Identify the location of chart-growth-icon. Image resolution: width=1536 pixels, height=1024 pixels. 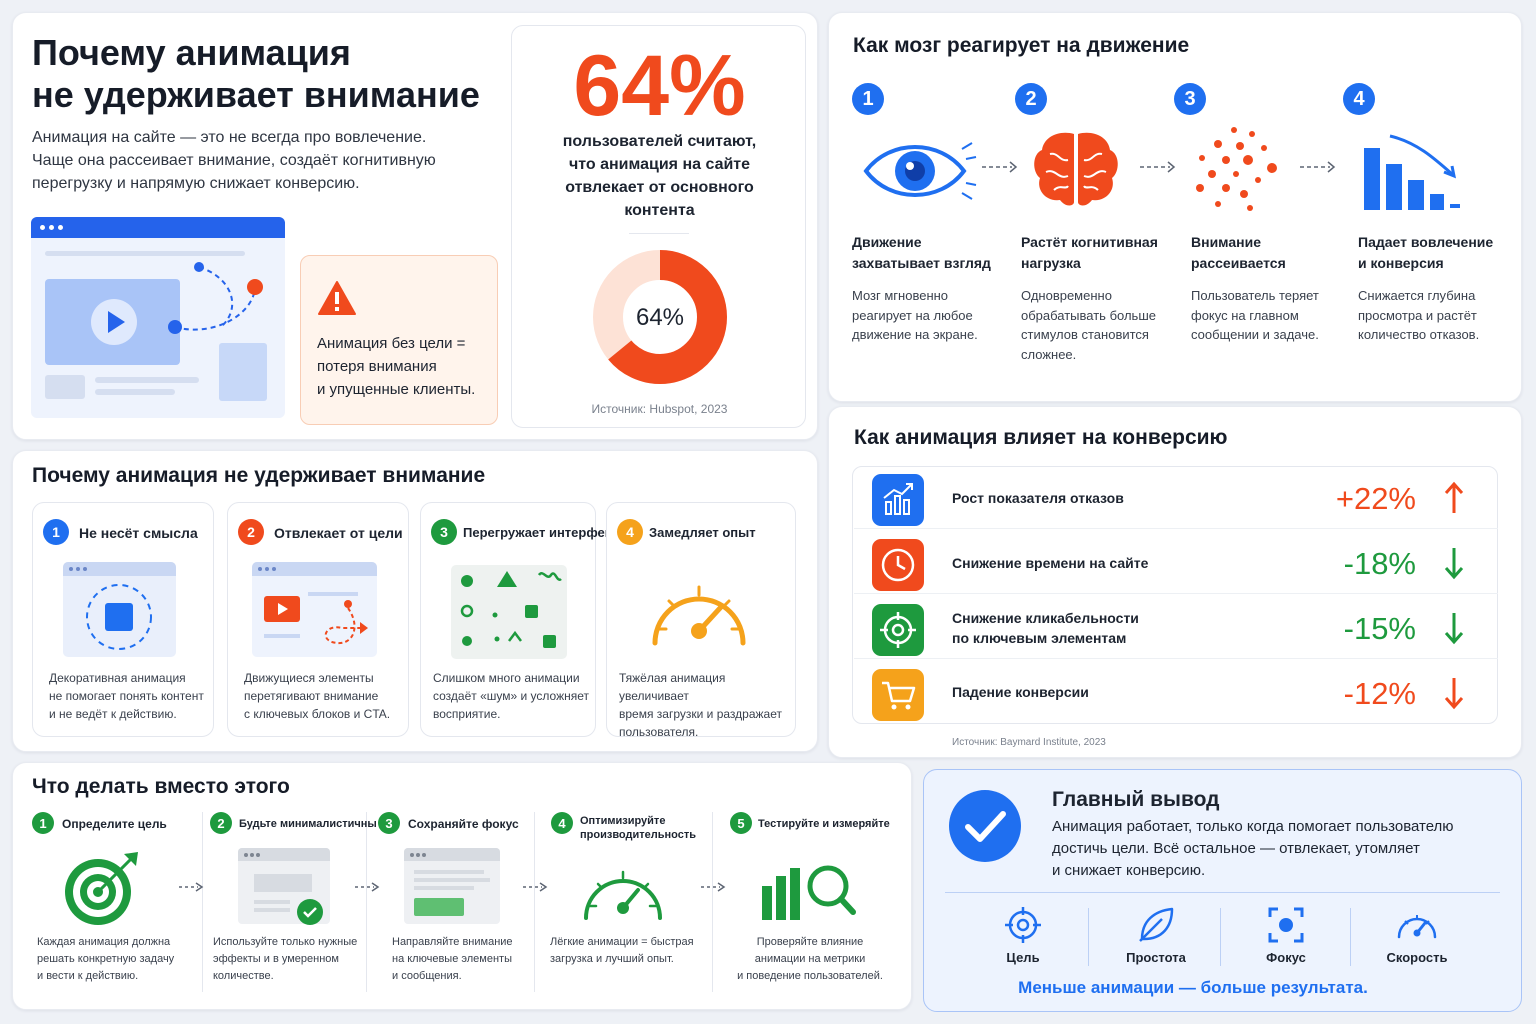
(898, 500).